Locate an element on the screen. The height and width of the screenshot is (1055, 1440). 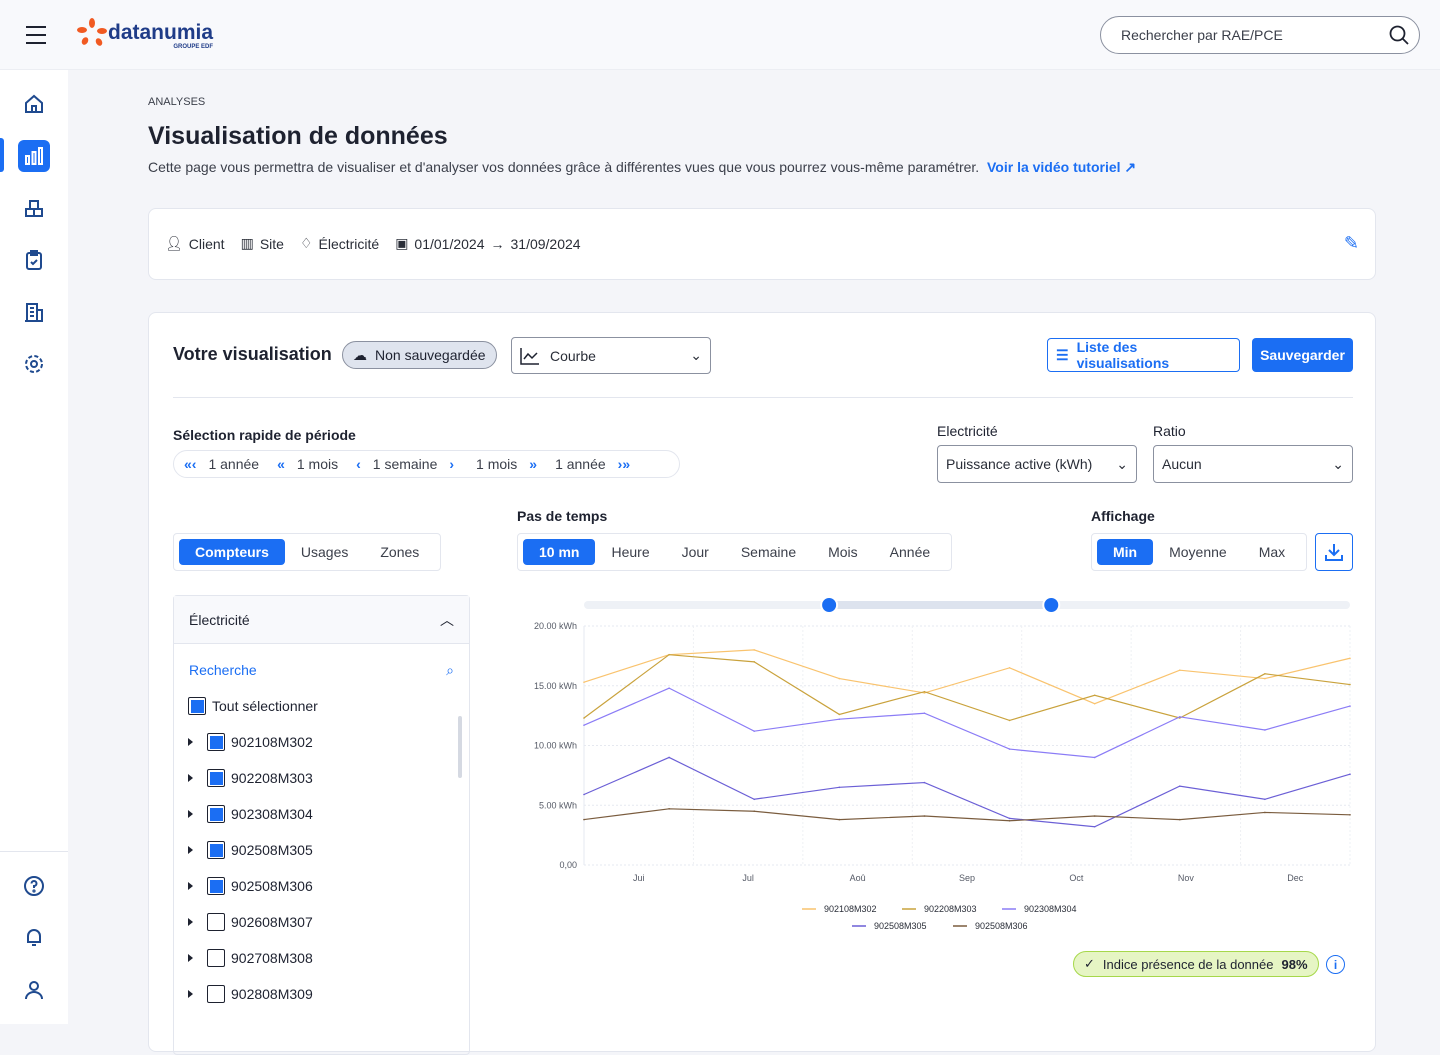
building-icon is located at coordinates (34, 312).